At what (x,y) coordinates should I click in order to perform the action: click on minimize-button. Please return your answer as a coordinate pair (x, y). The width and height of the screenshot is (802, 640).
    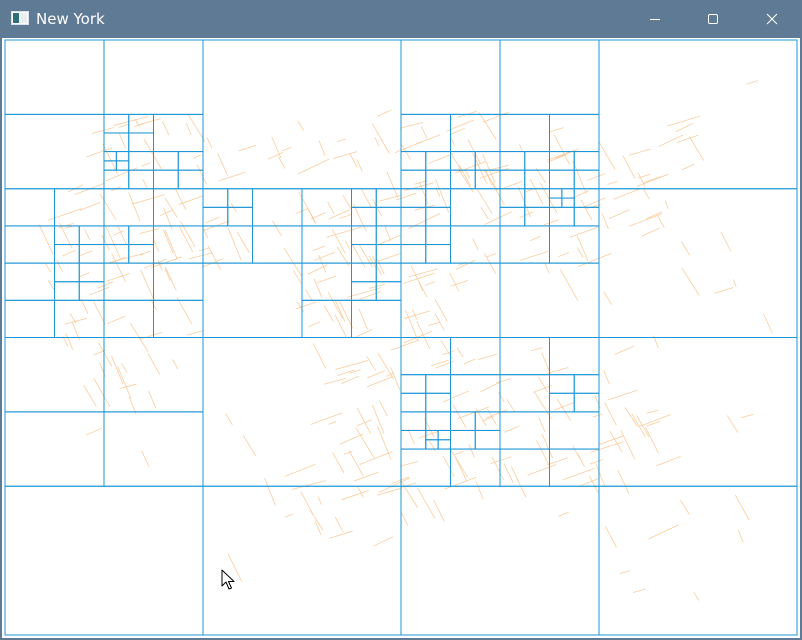
    Looking at the image, I should click on (655, 19).